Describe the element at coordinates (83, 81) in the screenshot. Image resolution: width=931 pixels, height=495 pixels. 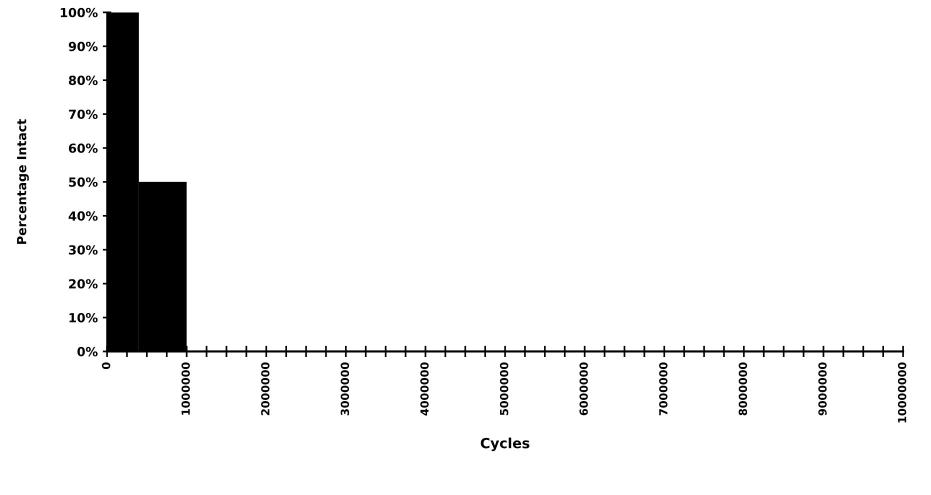
I see `y-tick-label: 80%` at that location.